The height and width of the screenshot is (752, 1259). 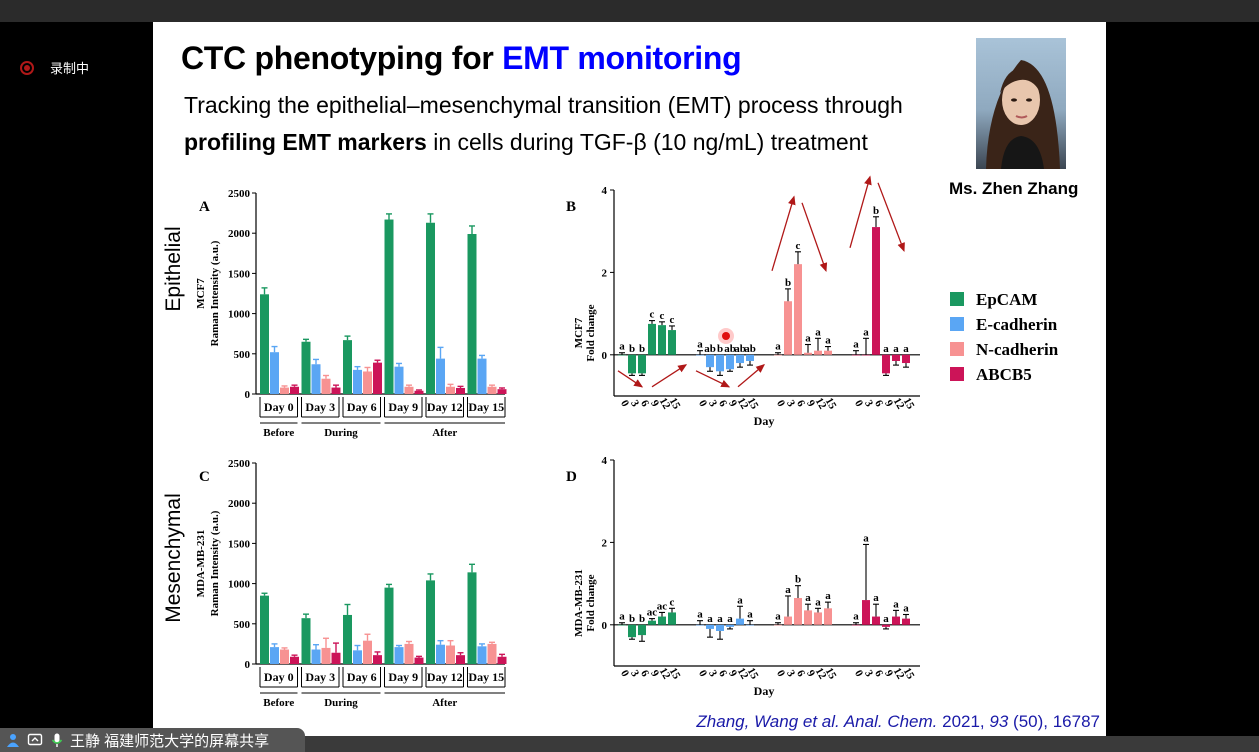 What do you see at coordinates (173, 268) in the screenshot?
I see `row-label-epithelial: Epithelial` at bounding box center [173, 268].